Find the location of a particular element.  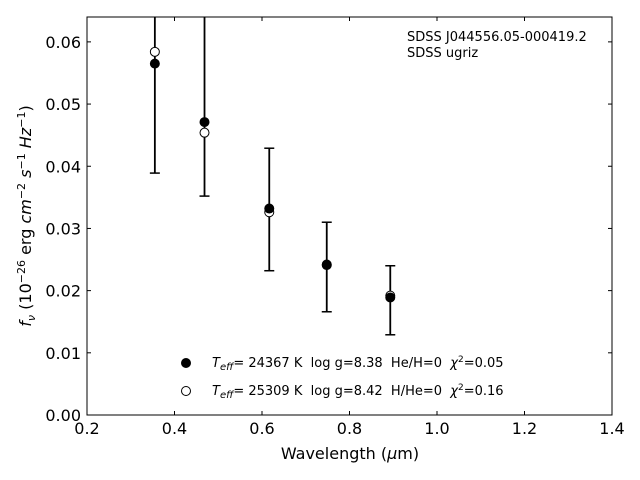

annotation-line-1: SDSS J044556.05-000419.2 is located at coordinates (497, 37).